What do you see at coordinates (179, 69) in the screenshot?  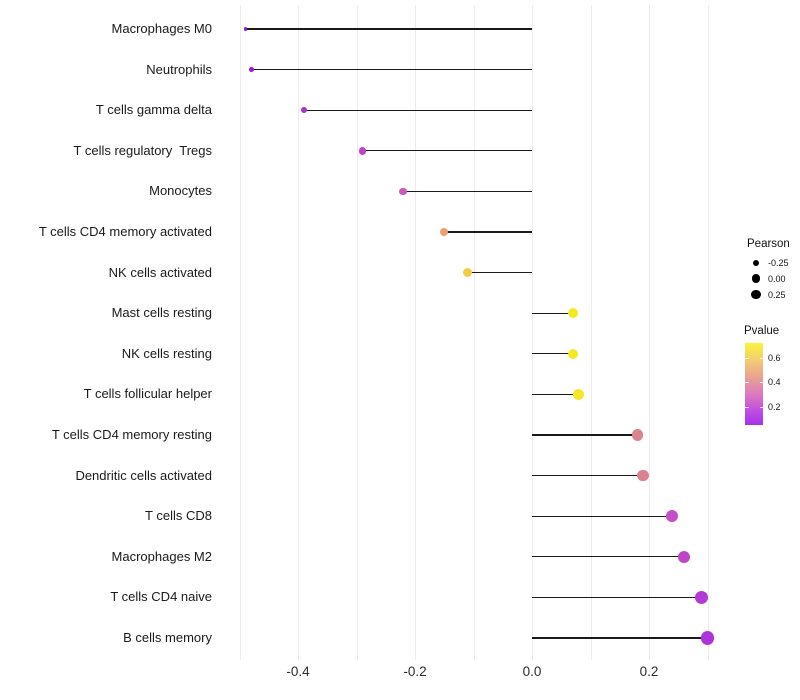 I see `y-axis-label: Neutrophils` at bounding box center [179, 69].